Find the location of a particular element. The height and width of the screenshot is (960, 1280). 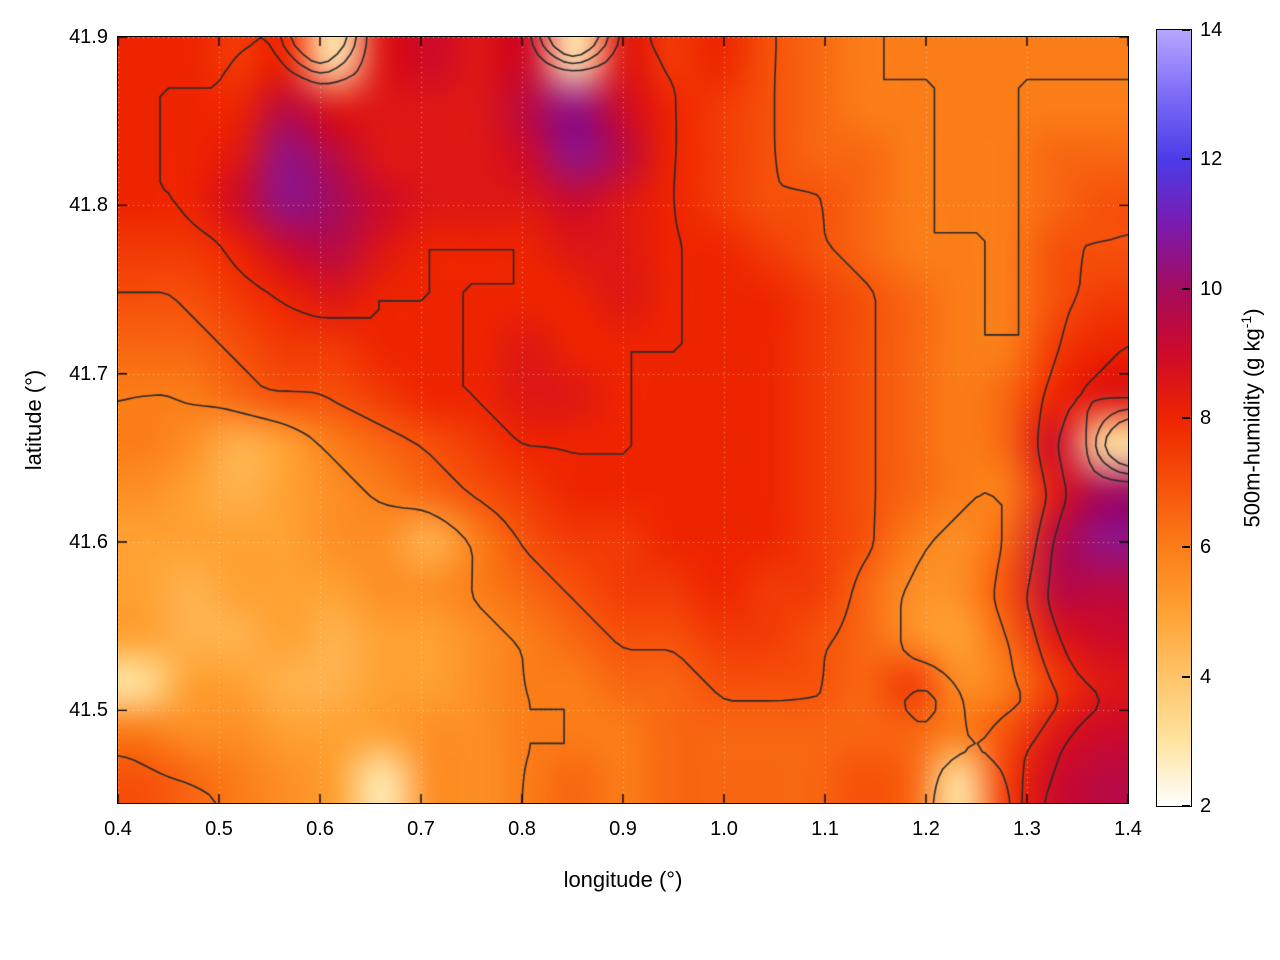

colorbar-label: 500m-humidity (g kg-1) is located at coordinates (1248, 418).